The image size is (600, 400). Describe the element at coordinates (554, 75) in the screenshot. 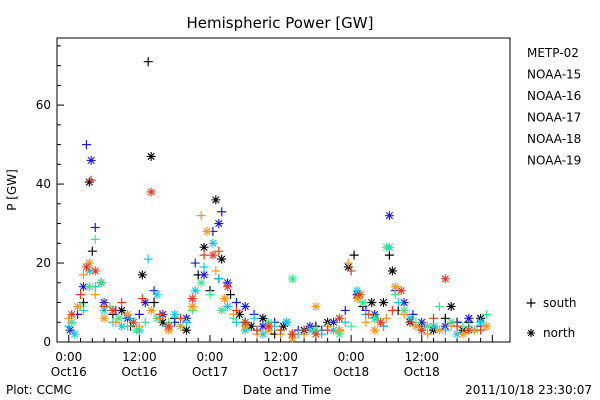

I see `legend-item: NOAA-15` at that location.